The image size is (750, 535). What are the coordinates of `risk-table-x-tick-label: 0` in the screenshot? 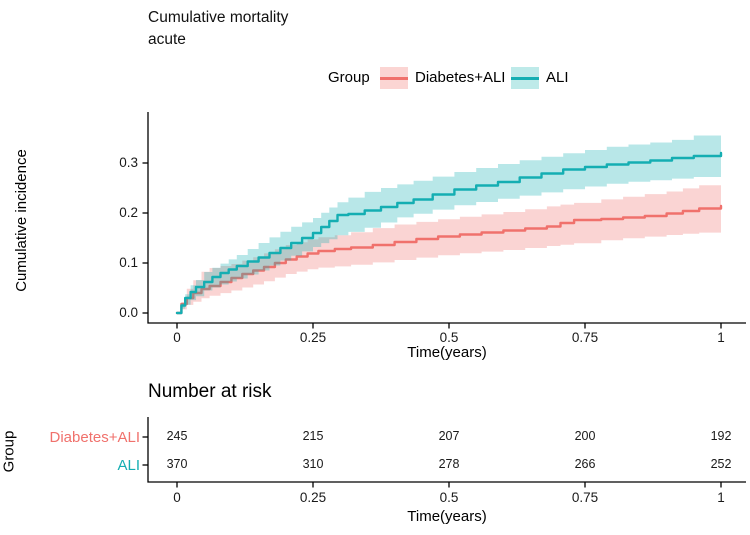 It's located at (177, 497).